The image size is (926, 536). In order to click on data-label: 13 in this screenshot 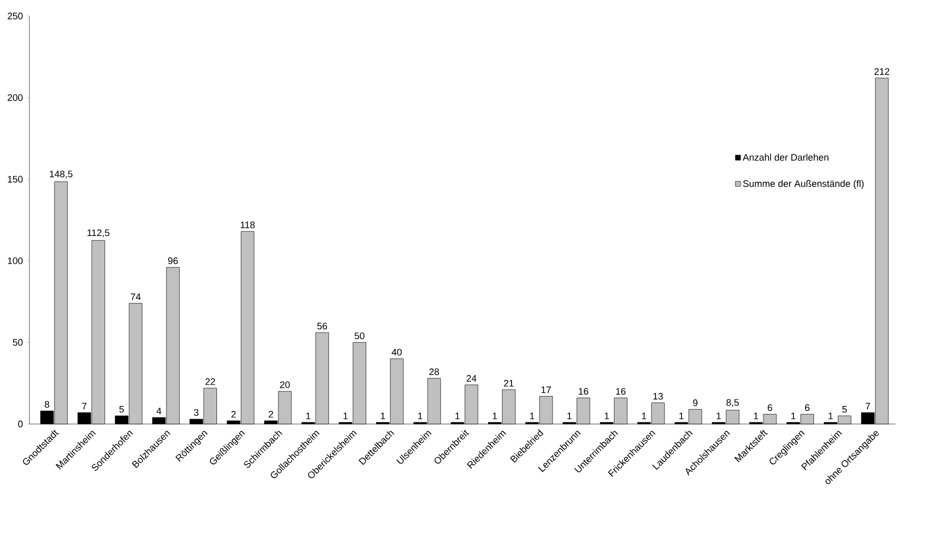, I will do `click(658, 396)`.